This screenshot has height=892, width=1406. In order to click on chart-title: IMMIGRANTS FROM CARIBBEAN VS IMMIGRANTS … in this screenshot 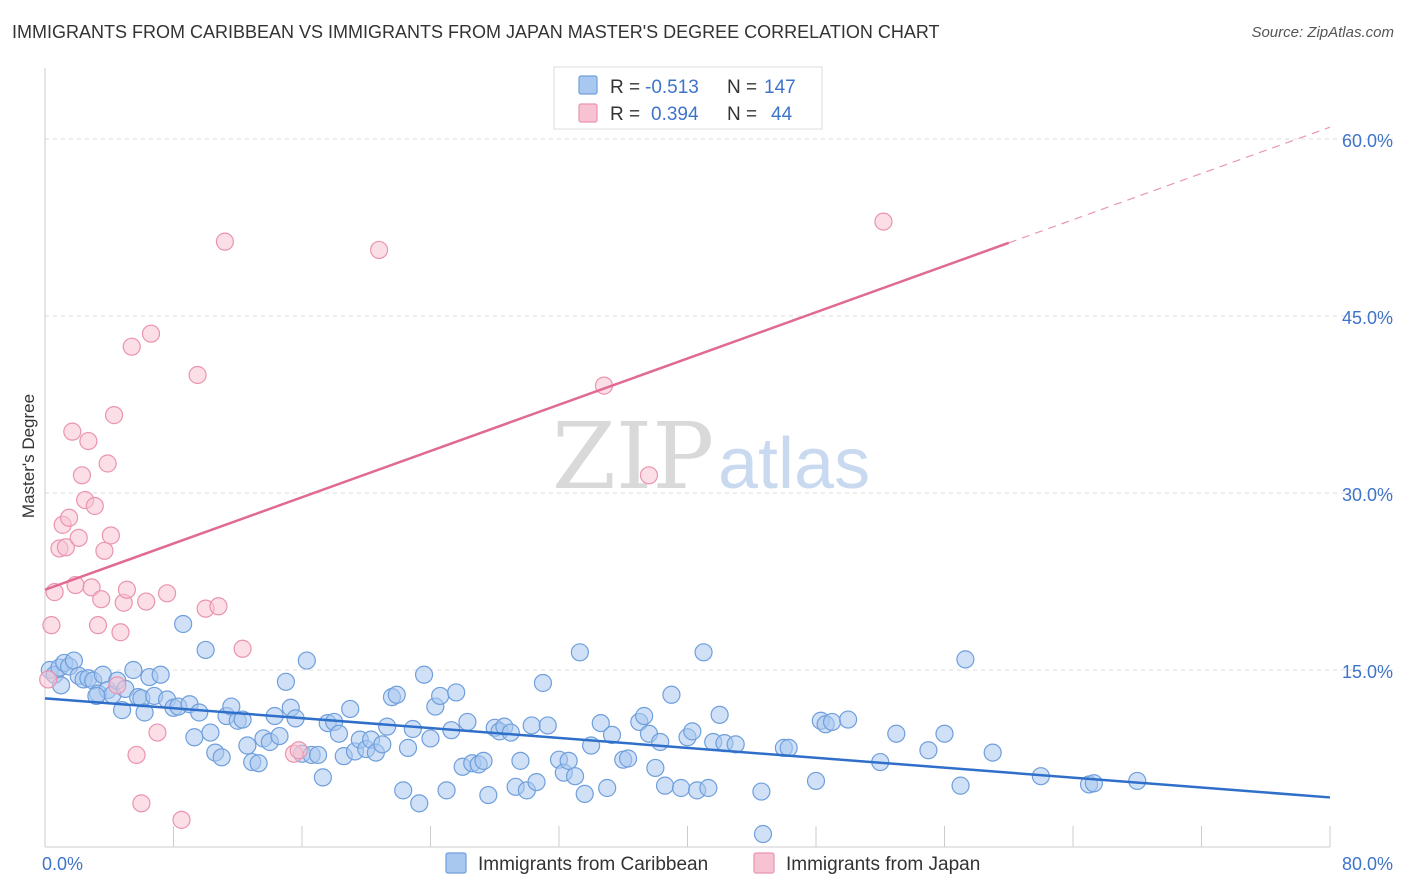, I will do `click(476, 32)`.